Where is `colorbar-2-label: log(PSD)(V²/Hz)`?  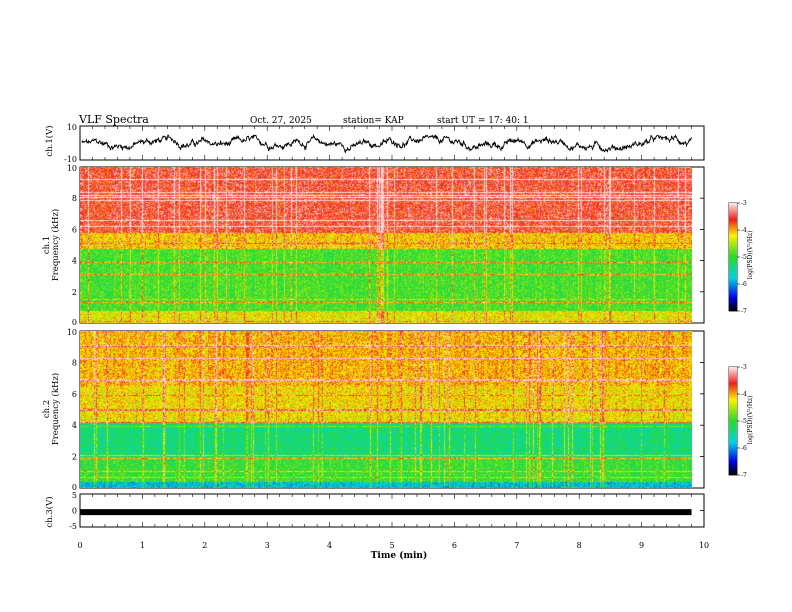
colorbar-2-label: log(PSD)(V²/Hz) is located at coordinates (750, 420).